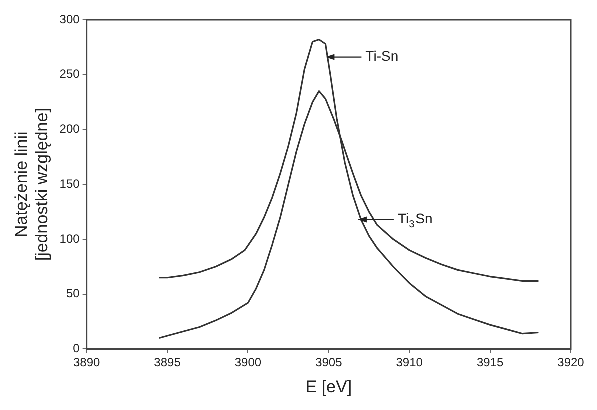  Describe the element at coordinates (248, 363) in the screenshot. I see `x-tick-label: 3900` at that location.